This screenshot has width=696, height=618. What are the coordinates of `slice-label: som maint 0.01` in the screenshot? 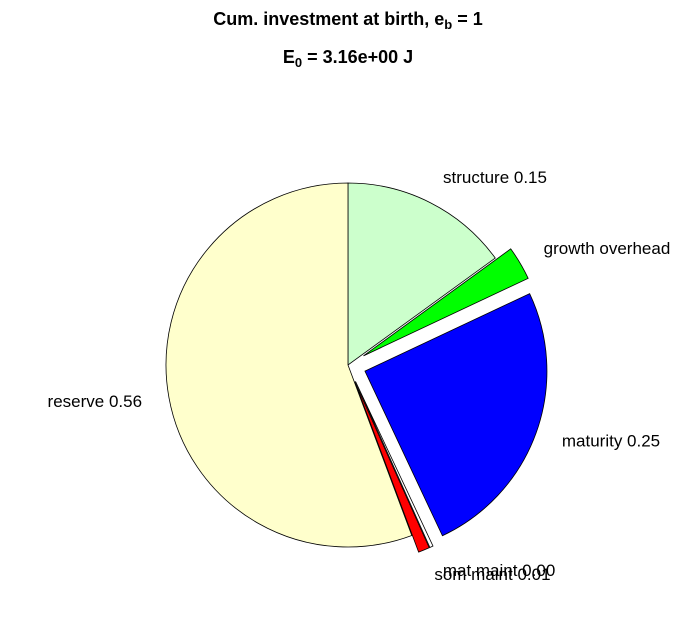 It's located at (492, 574).